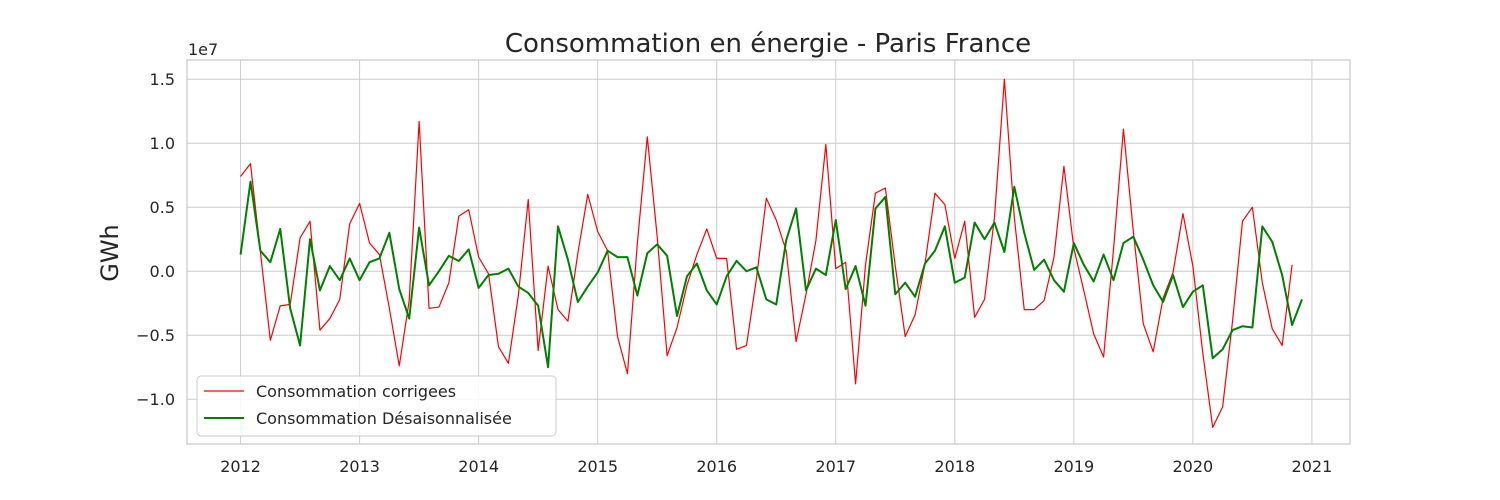  I want to click on legend-label-corrigees: Consommation corrigees, so click(356, 391).